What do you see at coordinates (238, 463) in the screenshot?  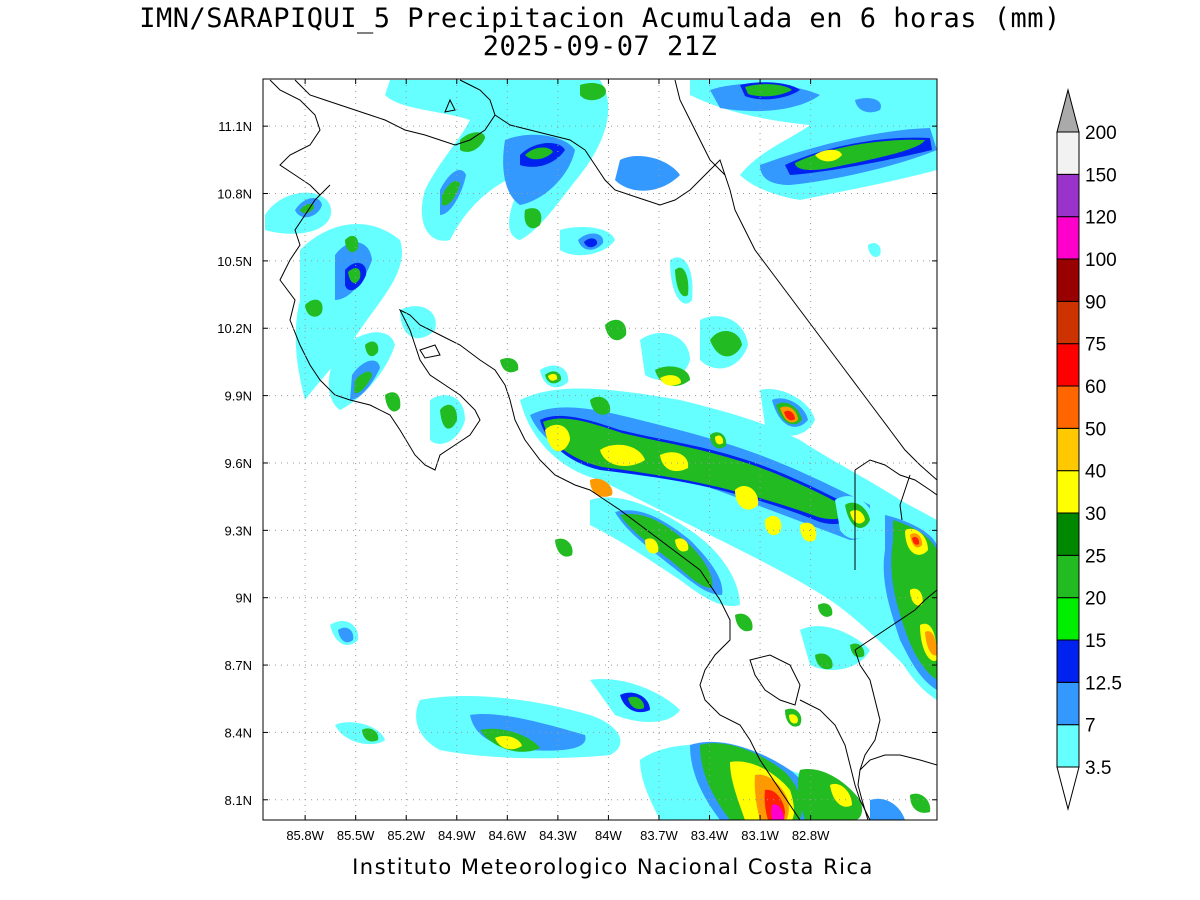 I see `lat-tick-label: 9.6N` at bounding box center [238, 463].